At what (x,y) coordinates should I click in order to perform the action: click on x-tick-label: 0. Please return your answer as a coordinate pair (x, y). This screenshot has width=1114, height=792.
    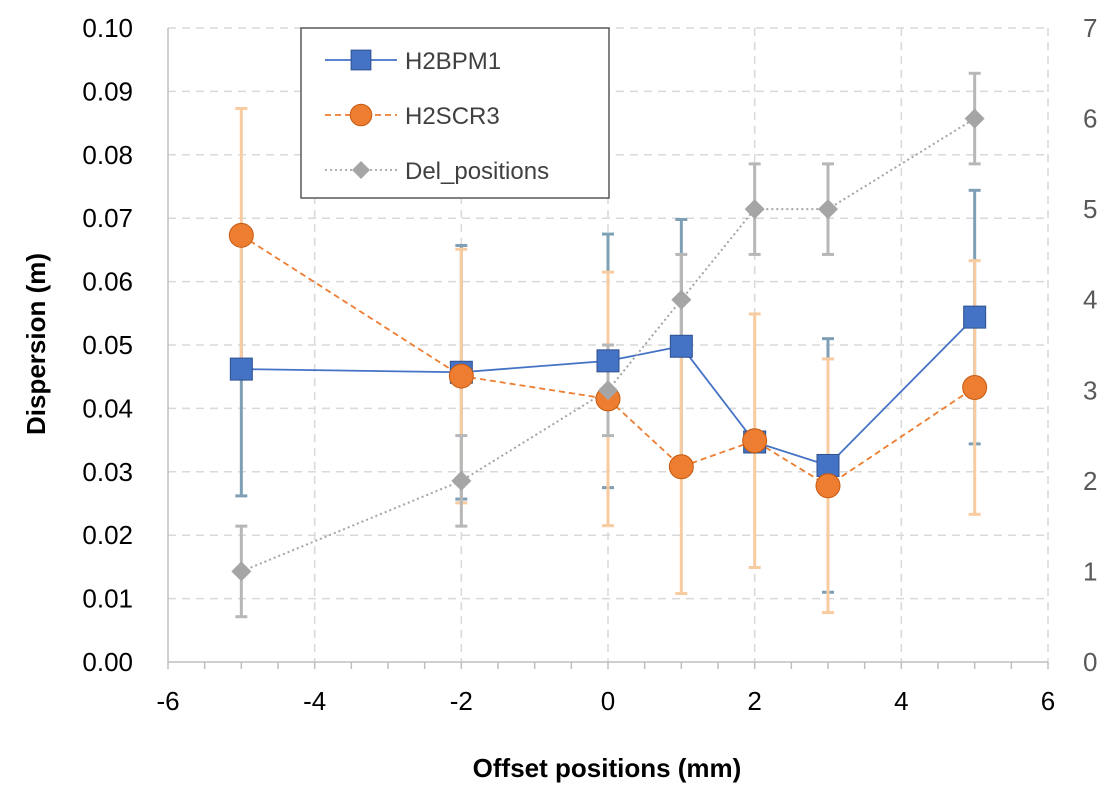
    Looking at the image, I should click on (608, 701).